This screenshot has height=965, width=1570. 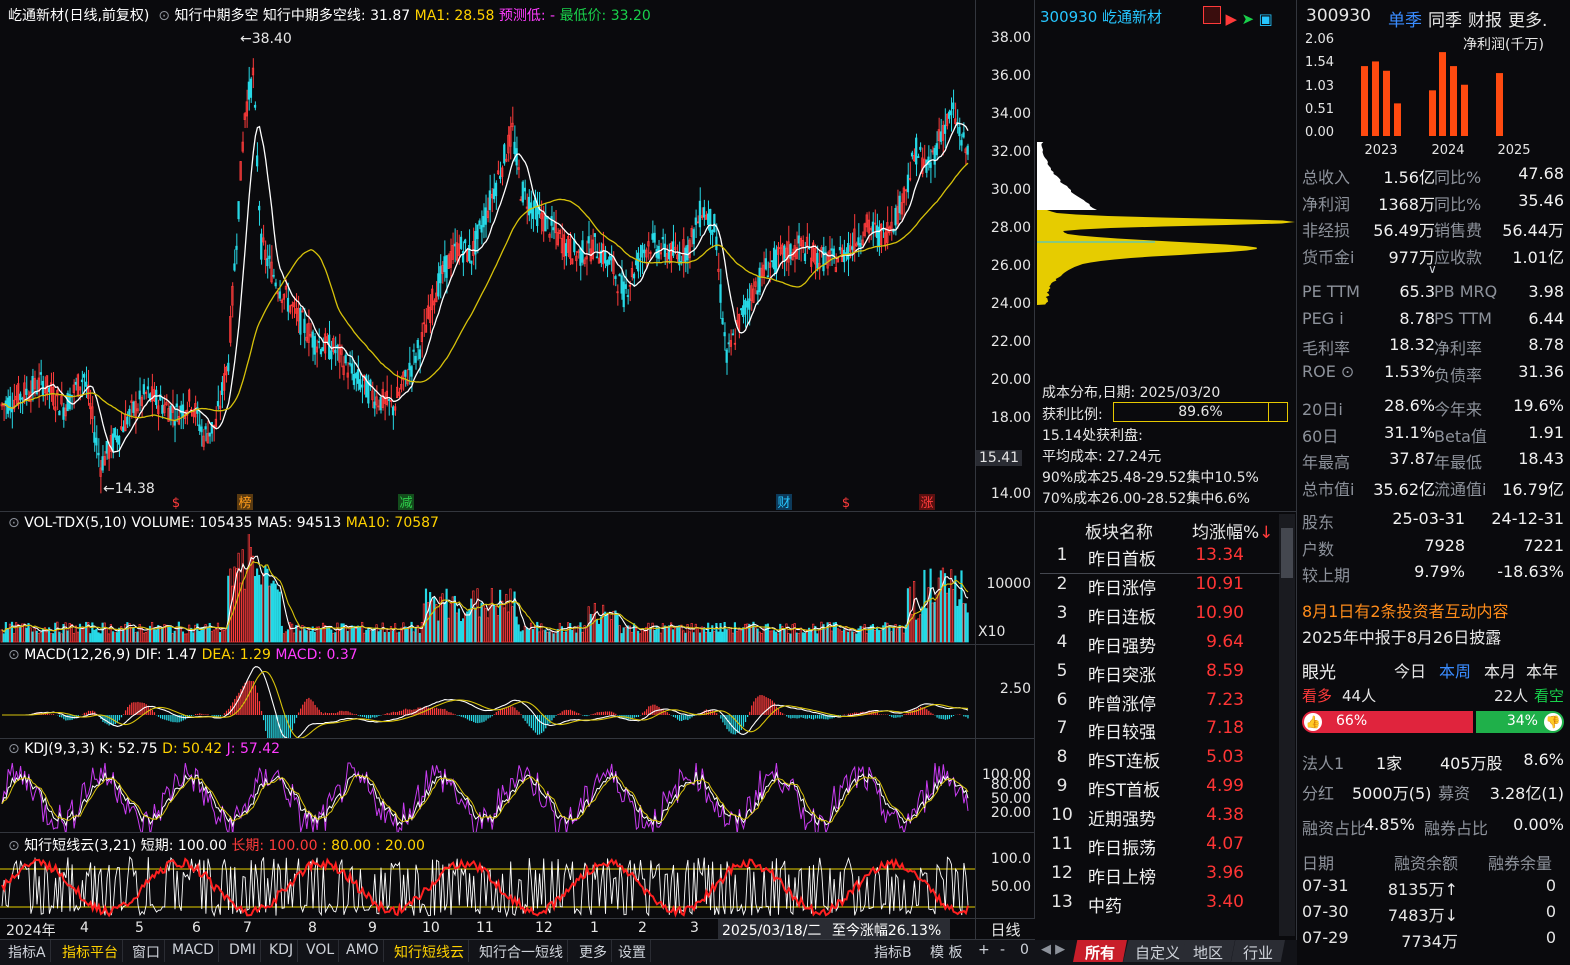 What do you see at coordinates (1410, 671) in the screenshot?
I see `eye-tab: 今日` at bounding box center [1410, 671].